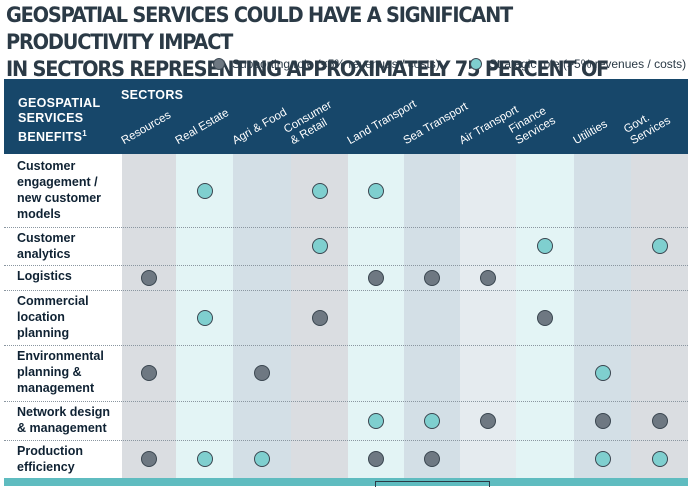 The width and height of the screenshot is (692, 487). What do you see at coordinates (59, 103) in the screenshot?
I see `benefits-header-line: GEOSPATIAL` at bounding box center [59, 103].